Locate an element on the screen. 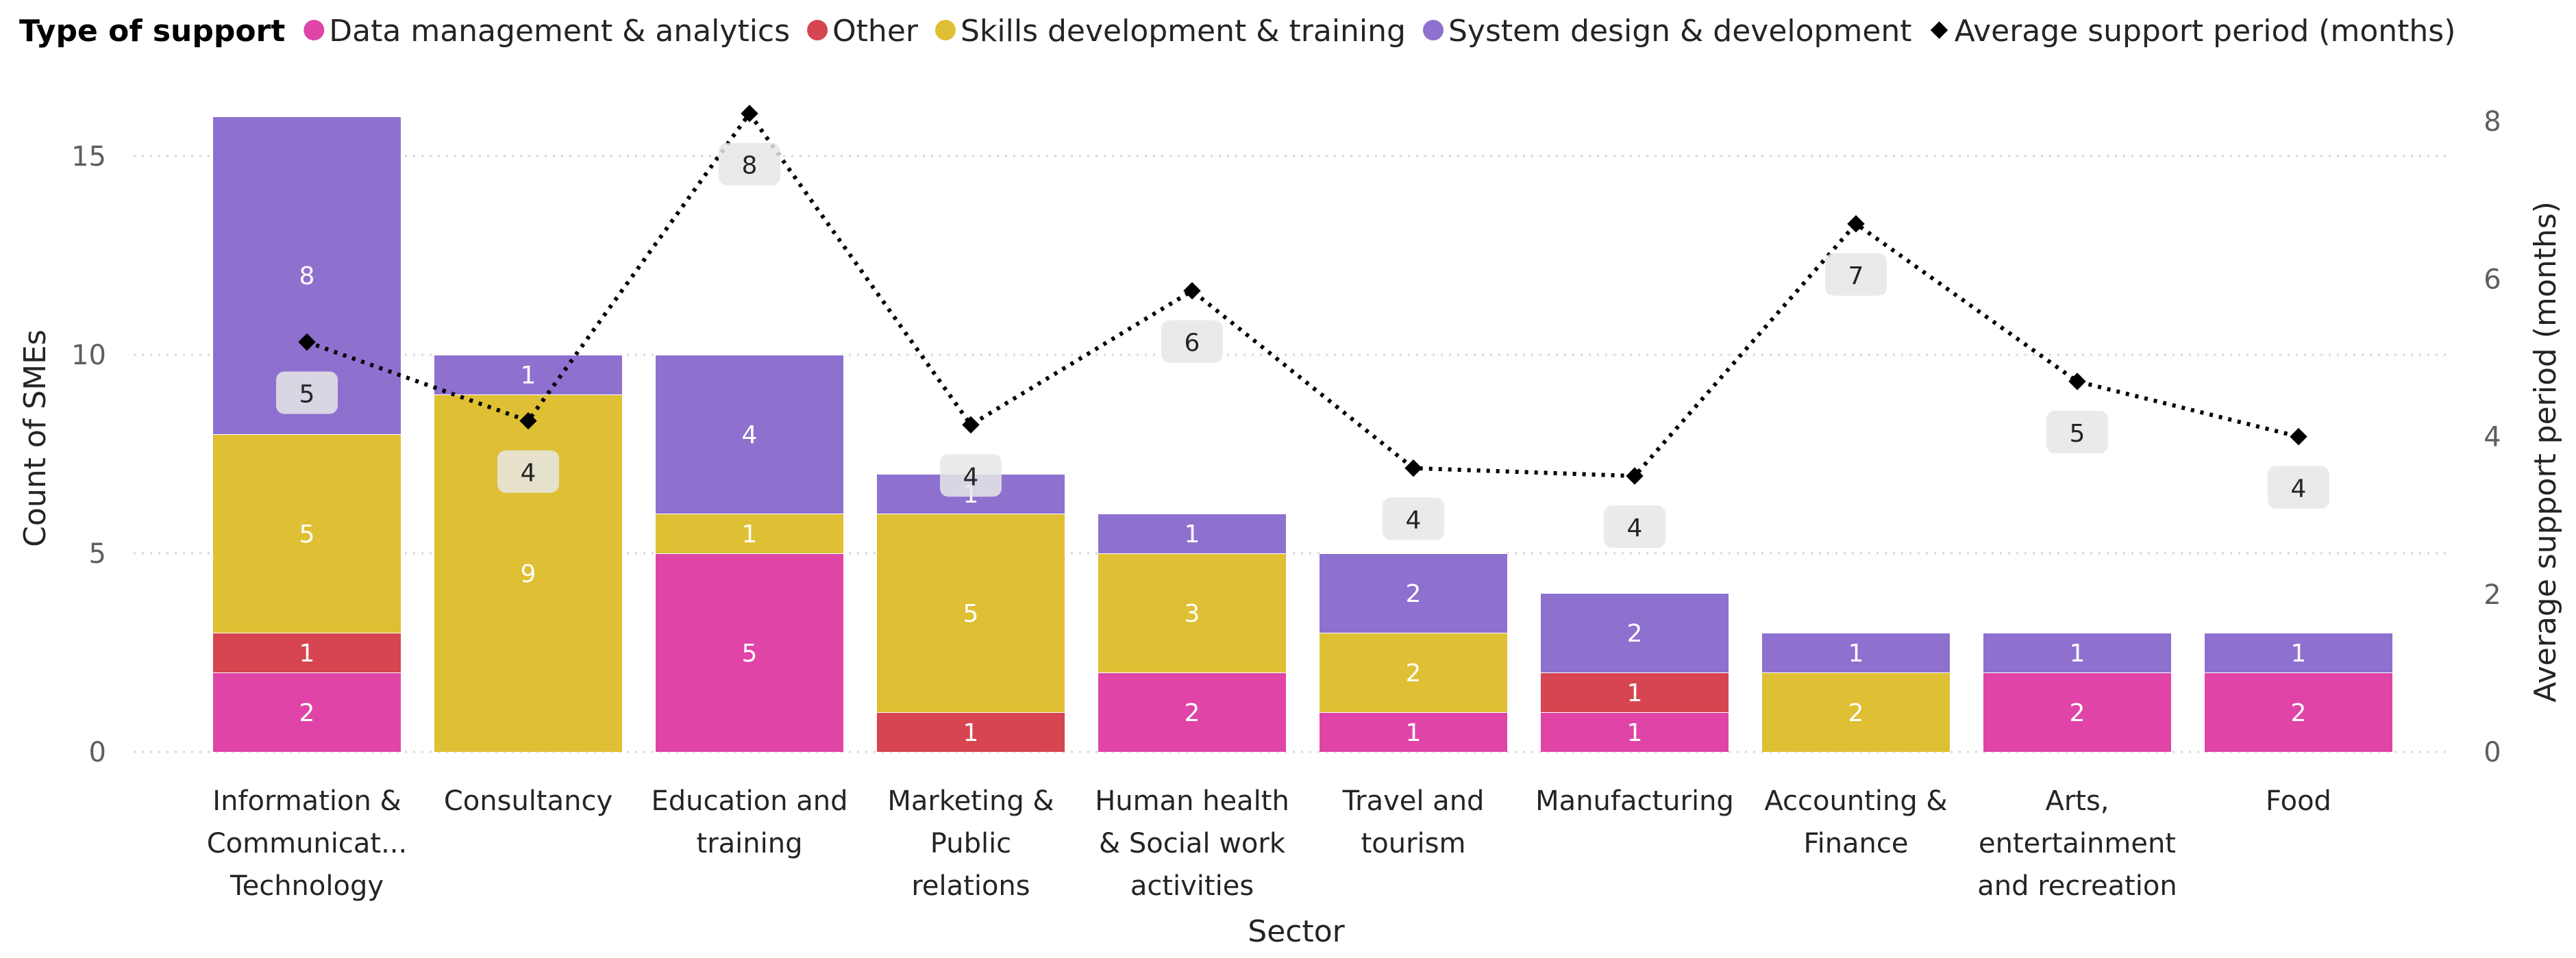 This screenshot has height=958, width=2576. legend-title: Type of support is located at coordinates (152, 31).